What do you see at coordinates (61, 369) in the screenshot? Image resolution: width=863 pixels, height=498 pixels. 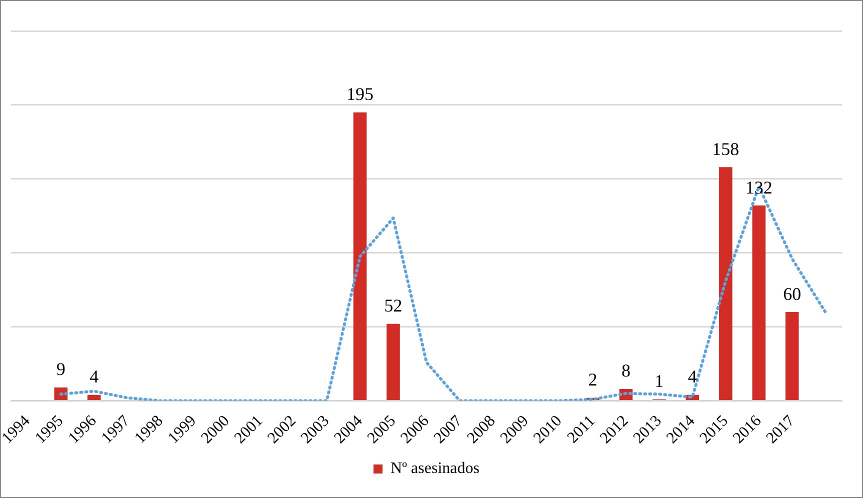 I see `data-label: 9` at bounding box center [61, 369].